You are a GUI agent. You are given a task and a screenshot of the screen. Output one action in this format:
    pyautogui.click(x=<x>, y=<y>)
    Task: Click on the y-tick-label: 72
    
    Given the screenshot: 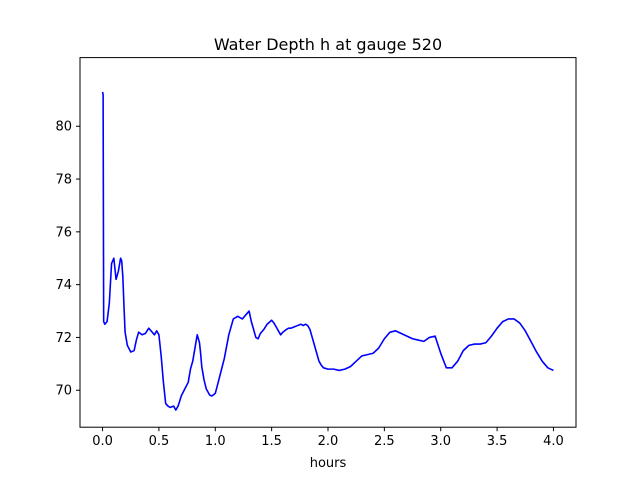 What is the action you would take?
    pyautogui.click(x=63, y=338)
    